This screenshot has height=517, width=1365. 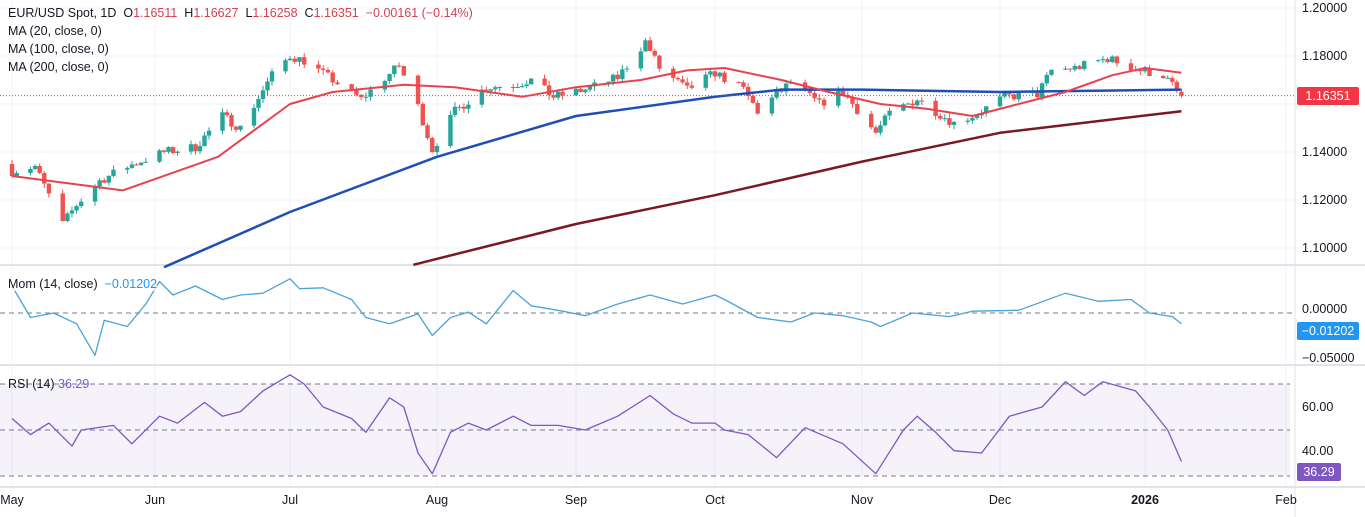 What do you see at coordinates (419, 13) in the screenshot?
I see `change-value: −0.00161 (−0.14%)` at bounding box center [419, 13].